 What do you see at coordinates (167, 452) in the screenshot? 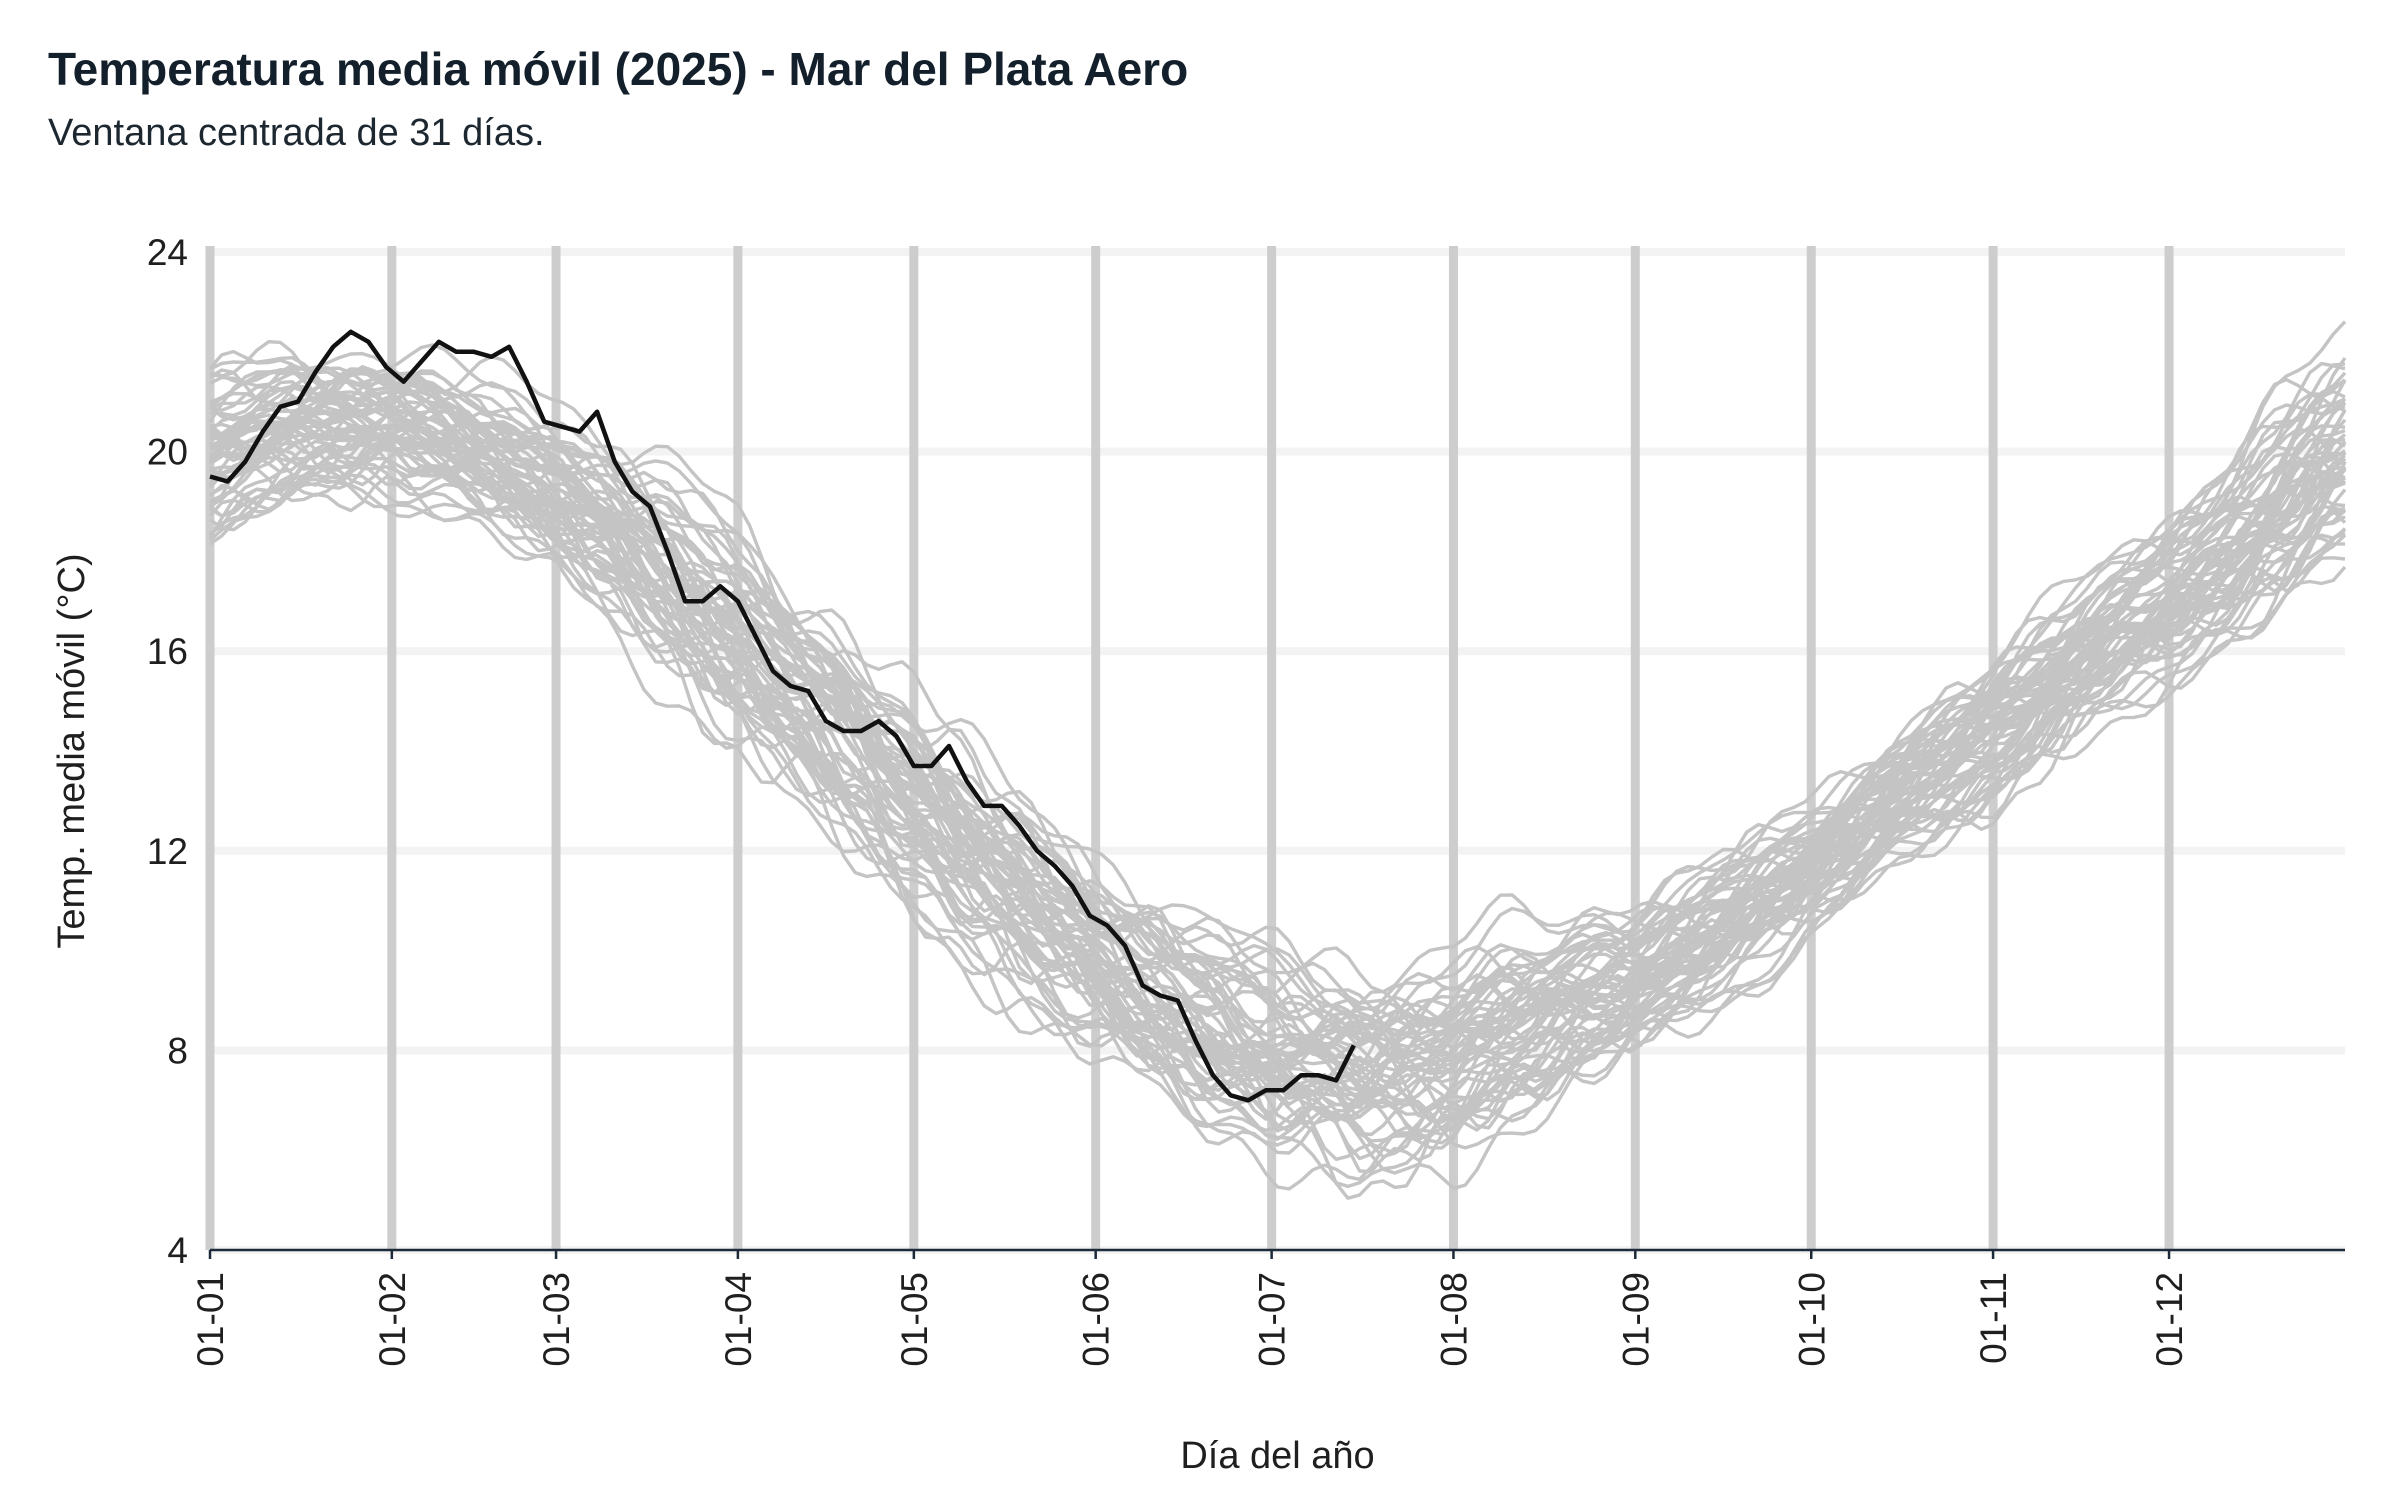
I see `y-tick-label-4: 20` at bounding box center [167, 452].